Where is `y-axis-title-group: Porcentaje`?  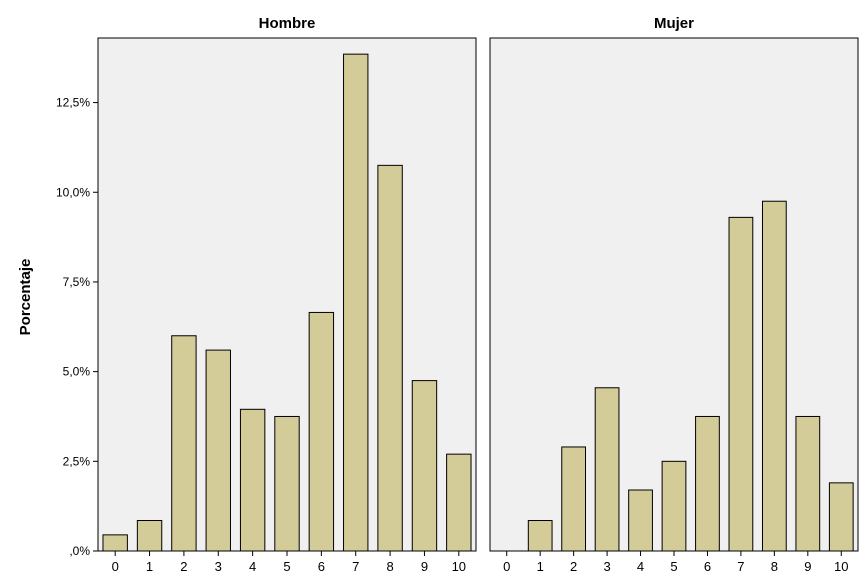
y-axis-title-group: Porcentaje is located at coordinates (25, 297).